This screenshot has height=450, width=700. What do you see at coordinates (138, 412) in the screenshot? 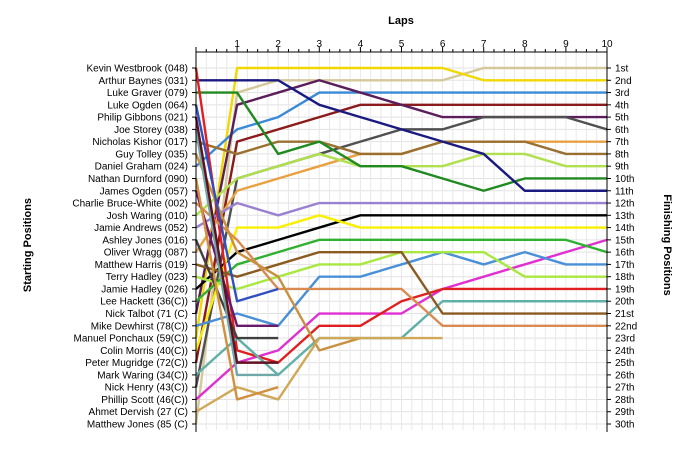
I see `driver-label: Ahmet Dervish (27 (C)` at bounding box center [138, 412].